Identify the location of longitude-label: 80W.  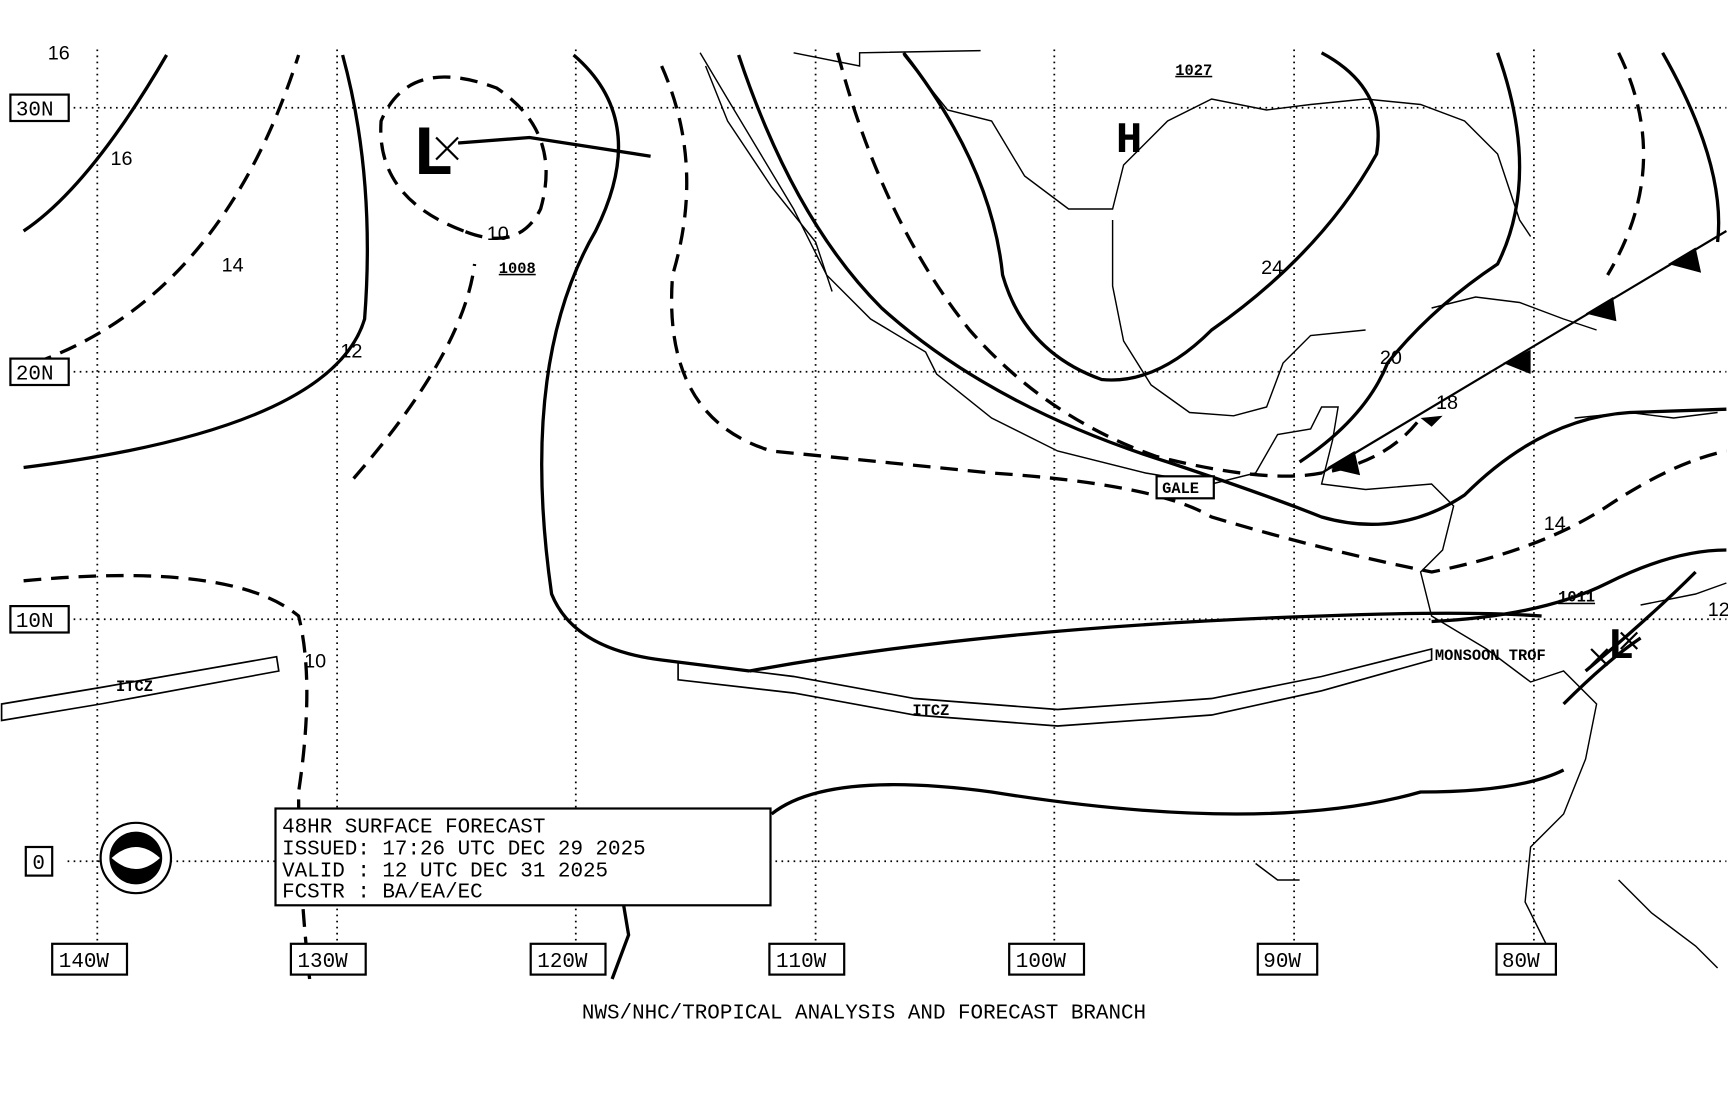
(1521, 962).